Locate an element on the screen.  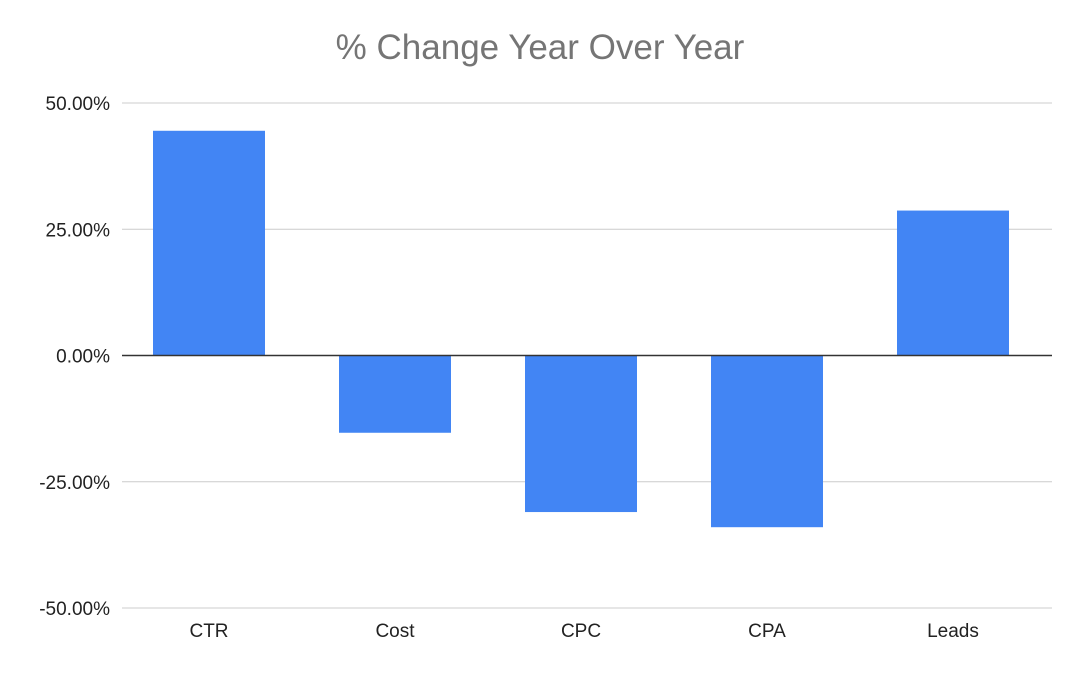
x-category-label: CTR is located at coordinates (208, 631).